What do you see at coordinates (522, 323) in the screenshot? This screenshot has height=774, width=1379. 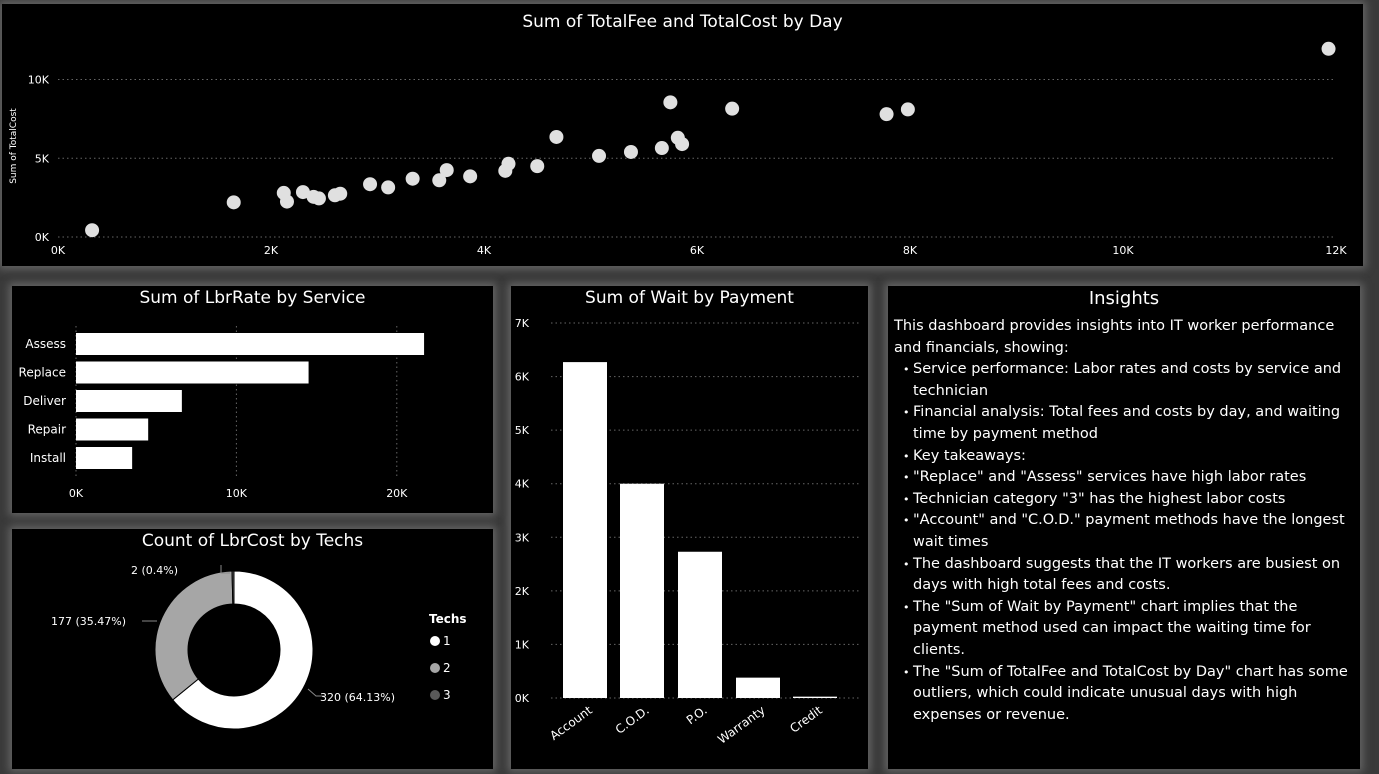 I see `y-tick-label: 7K` at bounding box center [522, 323].